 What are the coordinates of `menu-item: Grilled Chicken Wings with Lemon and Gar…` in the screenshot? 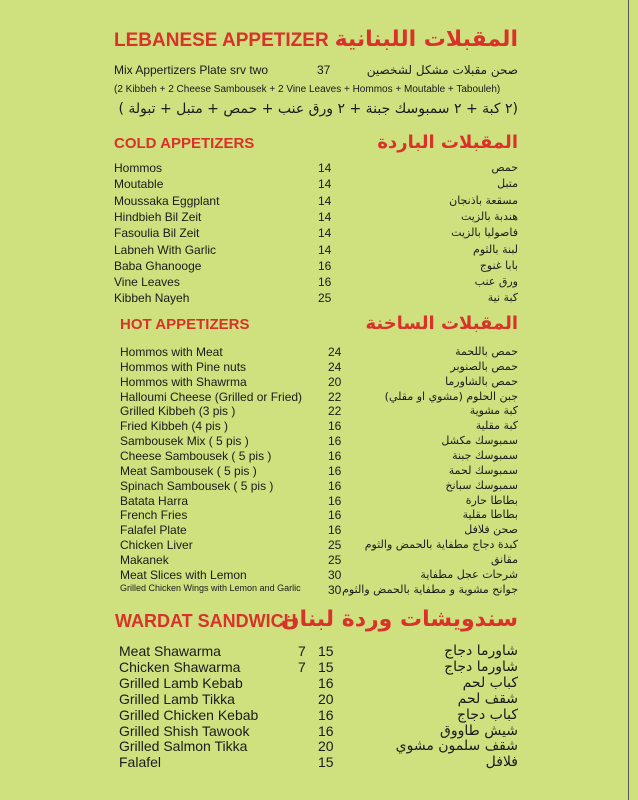 It's located at (319, 590).